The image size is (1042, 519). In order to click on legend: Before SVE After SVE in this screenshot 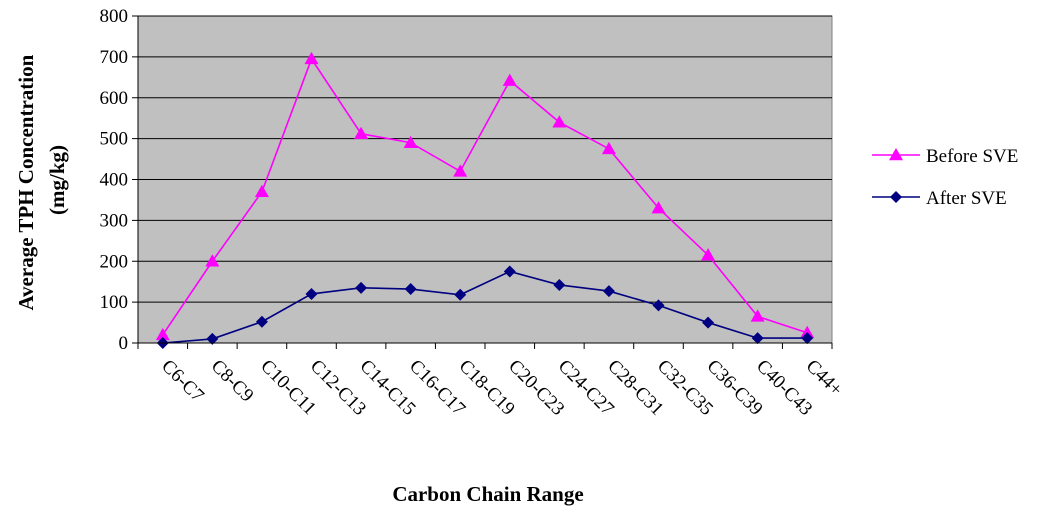, I will do `click(945, 177)`.